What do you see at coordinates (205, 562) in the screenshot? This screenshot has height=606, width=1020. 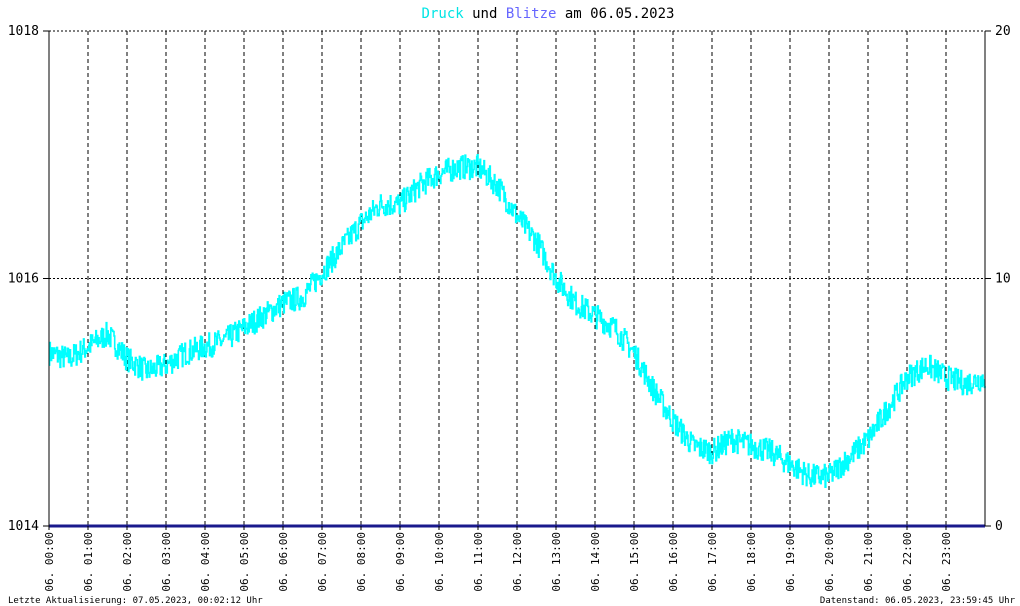 I see `x-tick-label-4: 06. 04:00` at bounding box center [205, 562].